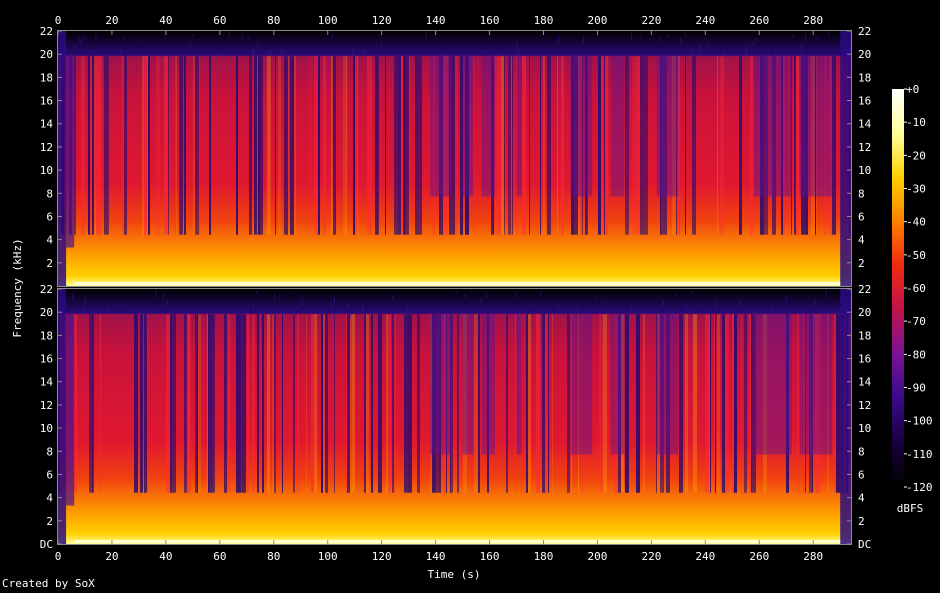 This screenshot has width=940, height=593. What do you see at coordinates (49, 263) in the screenshot?
I see `y-tick-label-left: 2` at bounding box center [49, 263].